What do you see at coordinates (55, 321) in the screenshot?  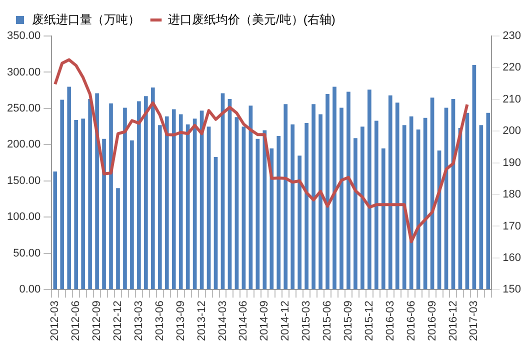 I see `x-tick-label: 2012-03` at bounding box center [55, 321].